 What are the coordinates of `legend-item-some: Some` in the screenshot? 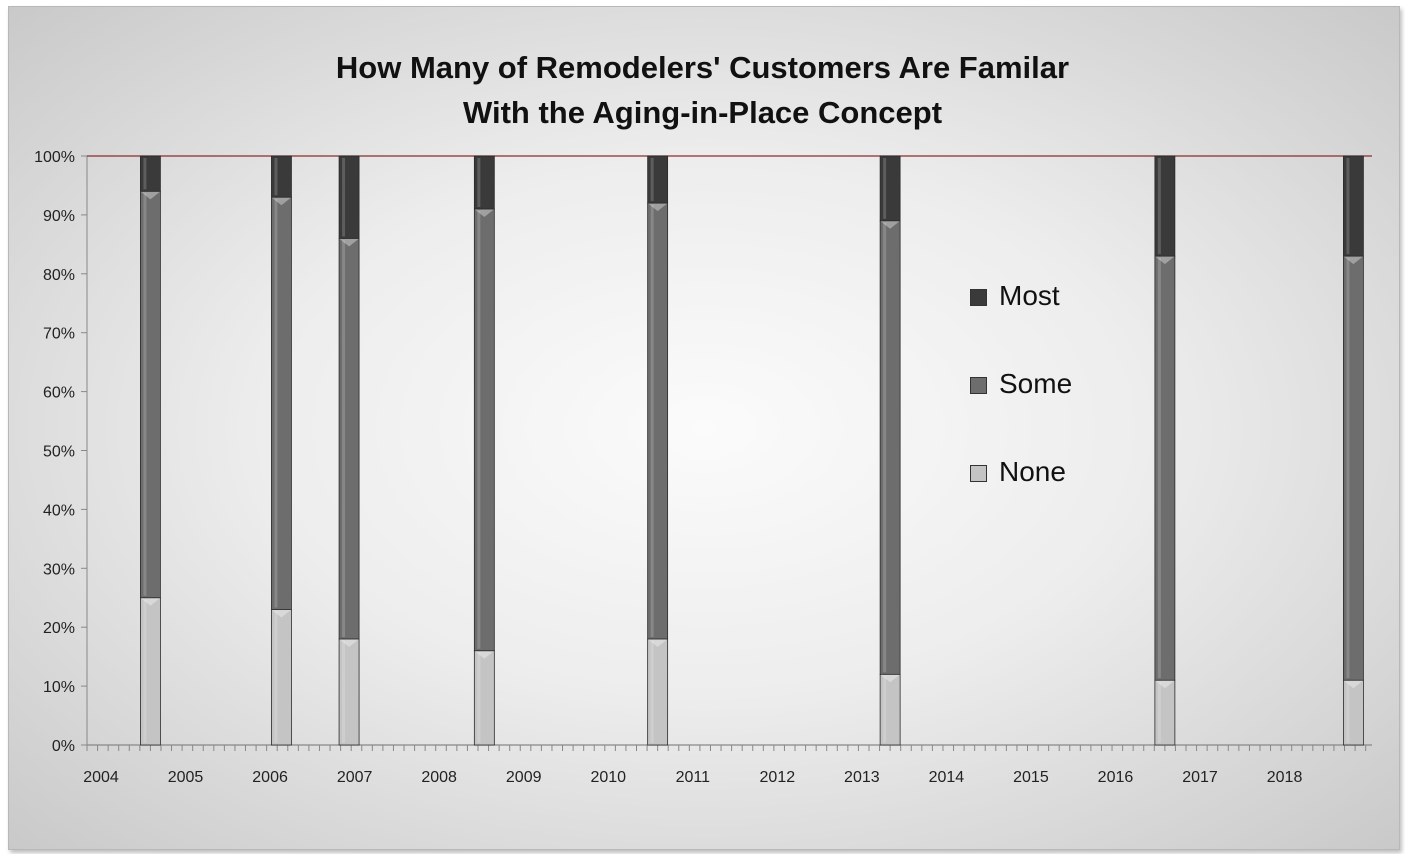 It's located at (1021, 412).